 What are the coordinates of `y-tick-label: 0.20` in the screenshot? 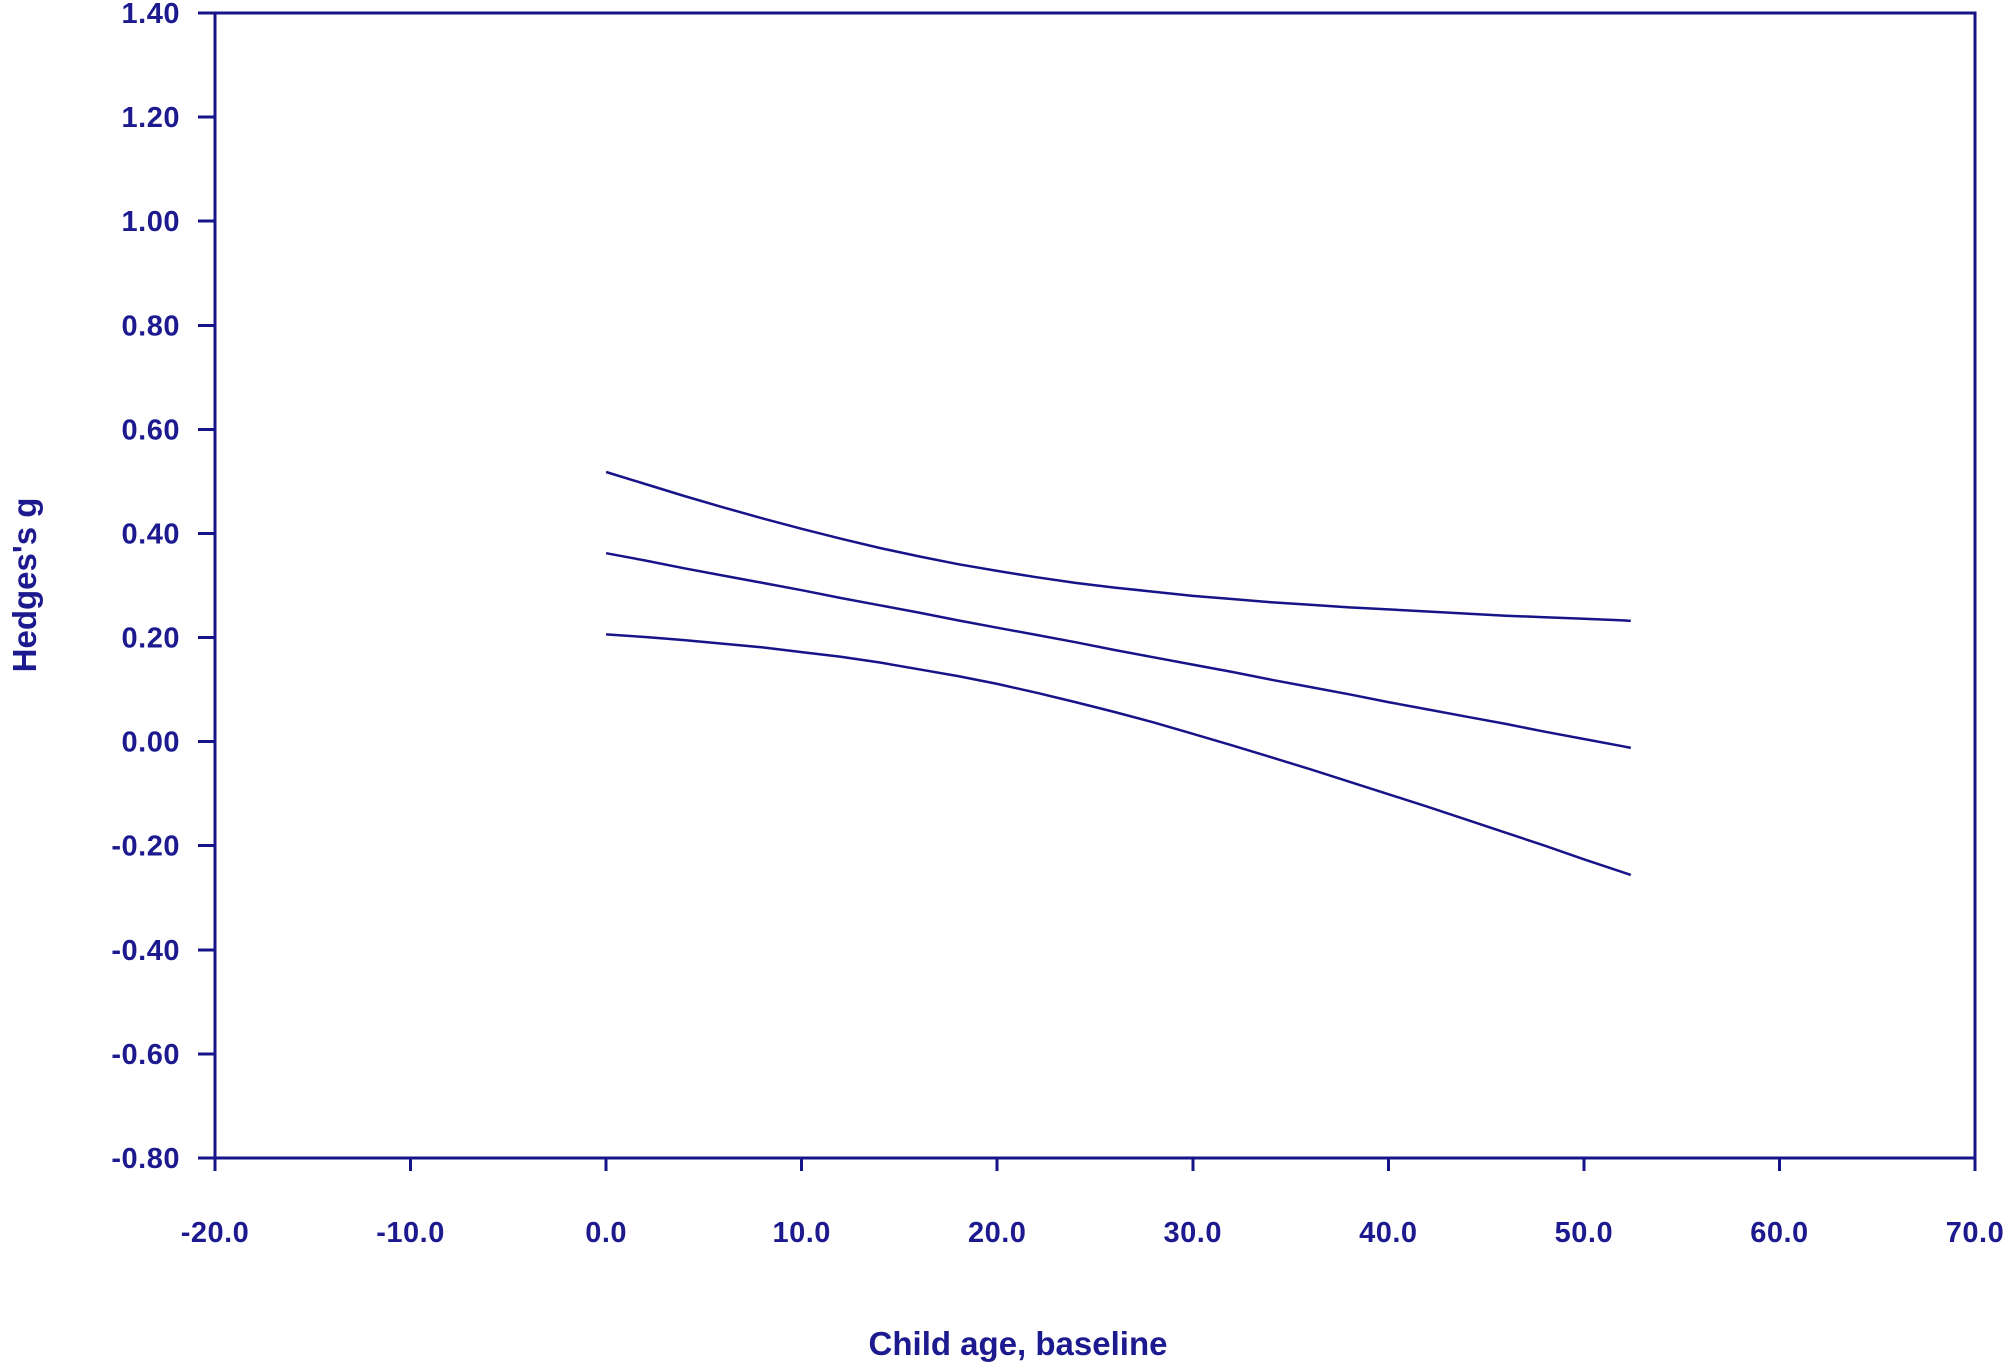 It's located at (151, 639).